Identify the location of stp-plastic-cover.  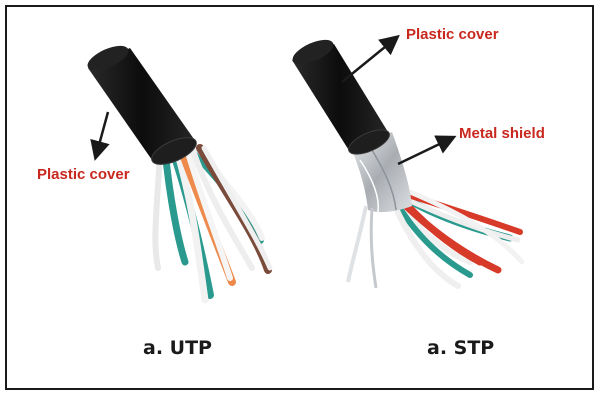
(341, 97).